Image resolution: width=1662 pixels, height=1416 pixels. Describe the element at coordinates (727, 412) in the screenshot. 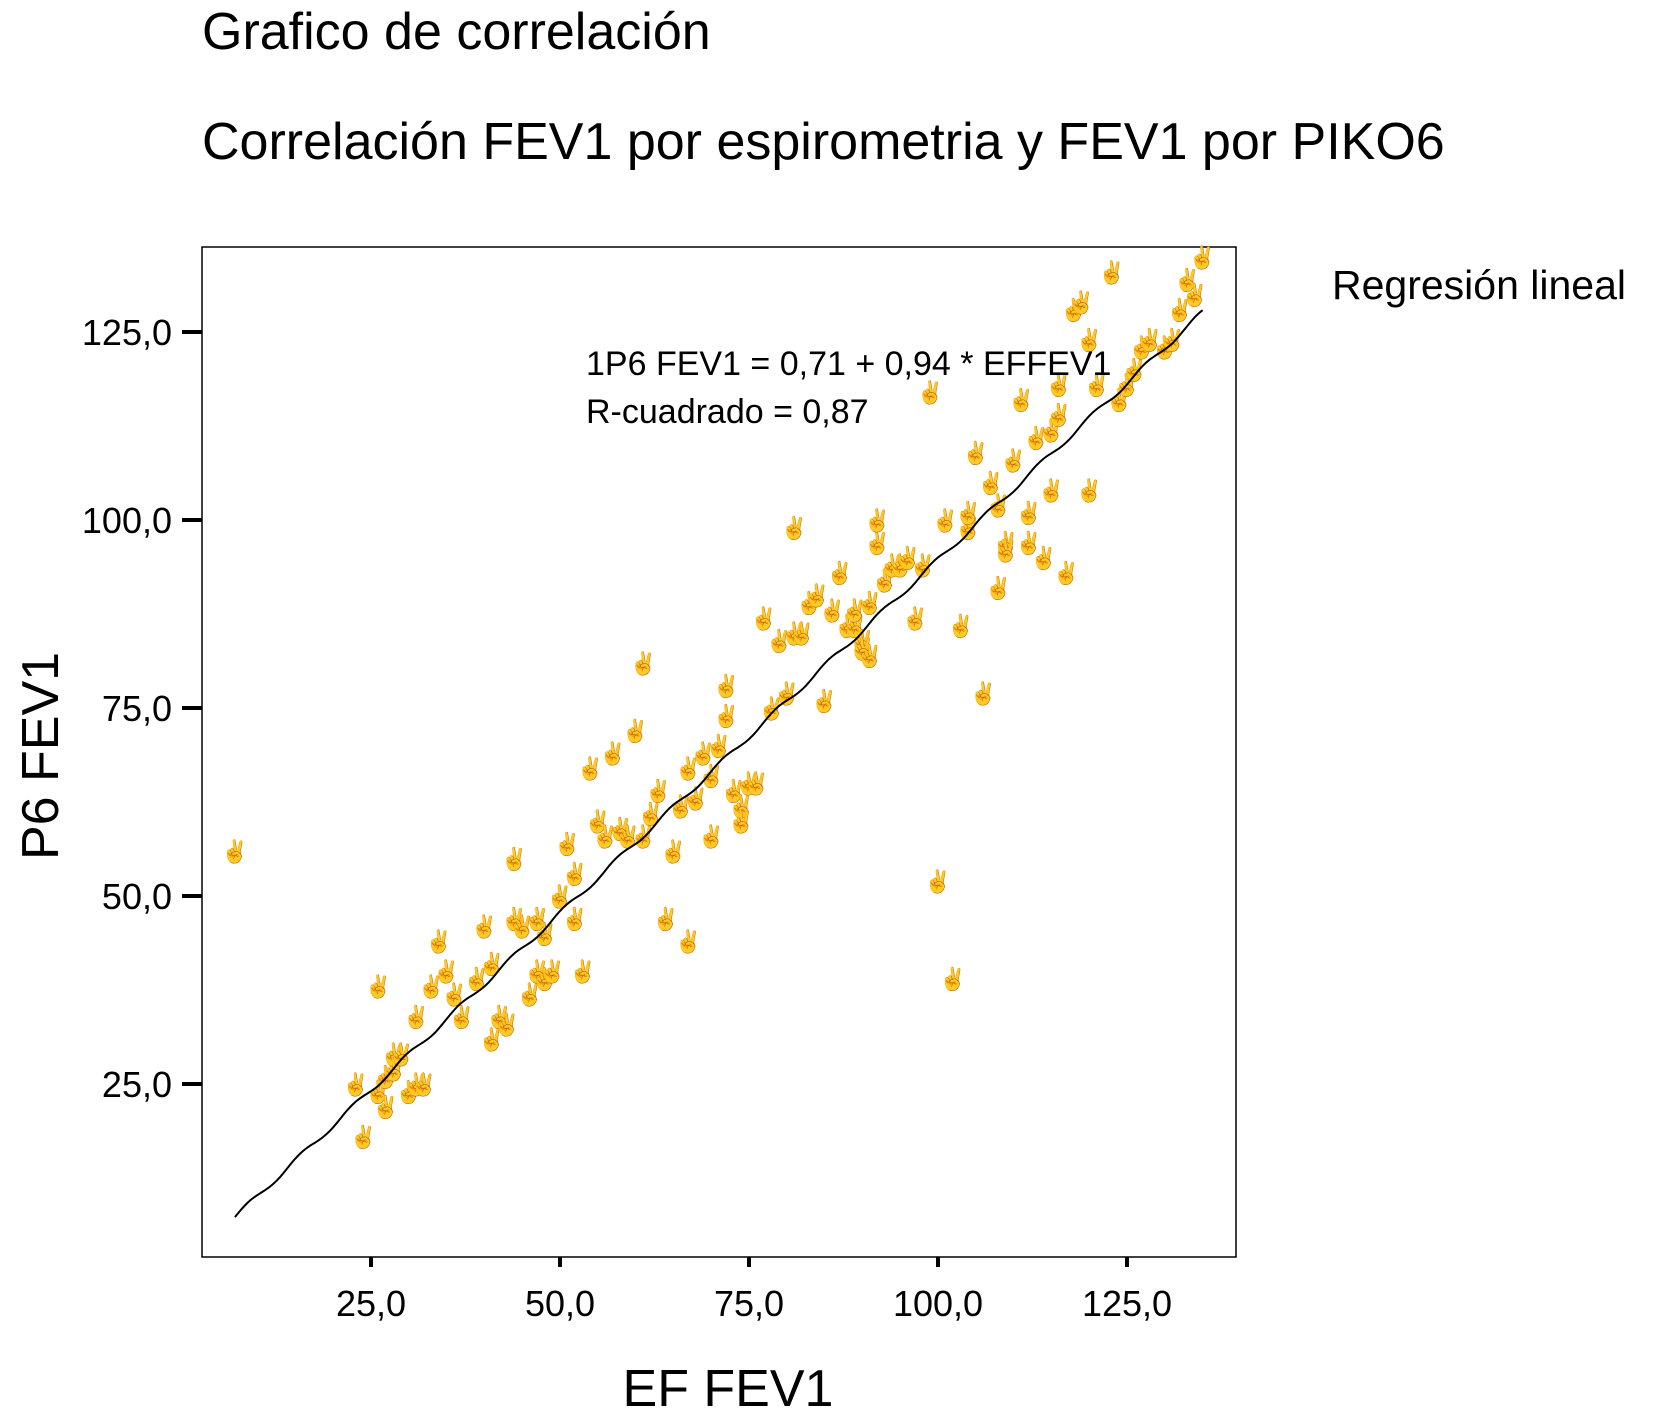

I see `r-squared-label: R-cuadrado = 0,87` at that location.